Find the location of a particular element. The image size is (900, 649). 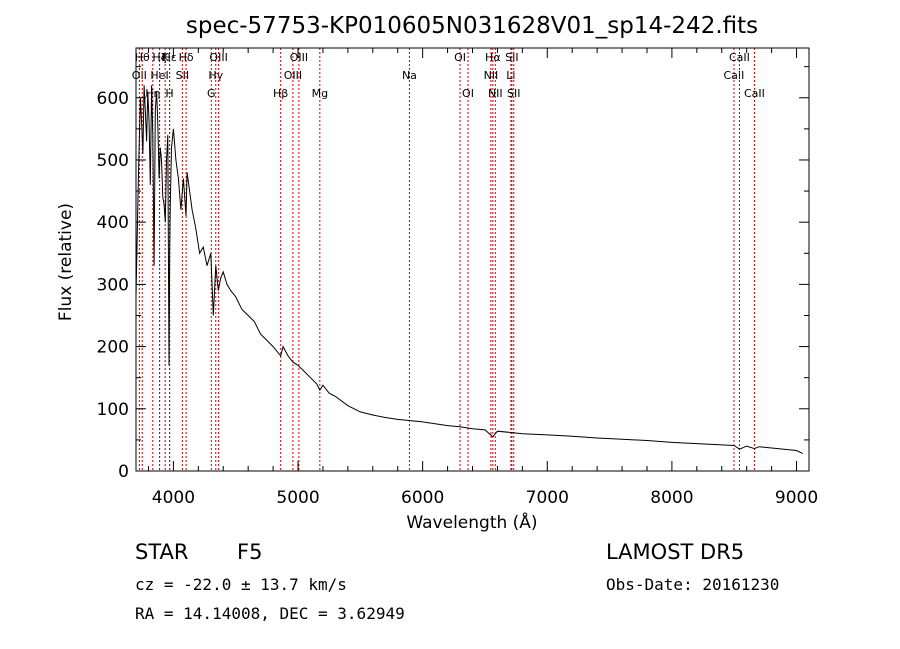

x-axis-label: Wavelength (Å) is located at coordinates (471, 522).